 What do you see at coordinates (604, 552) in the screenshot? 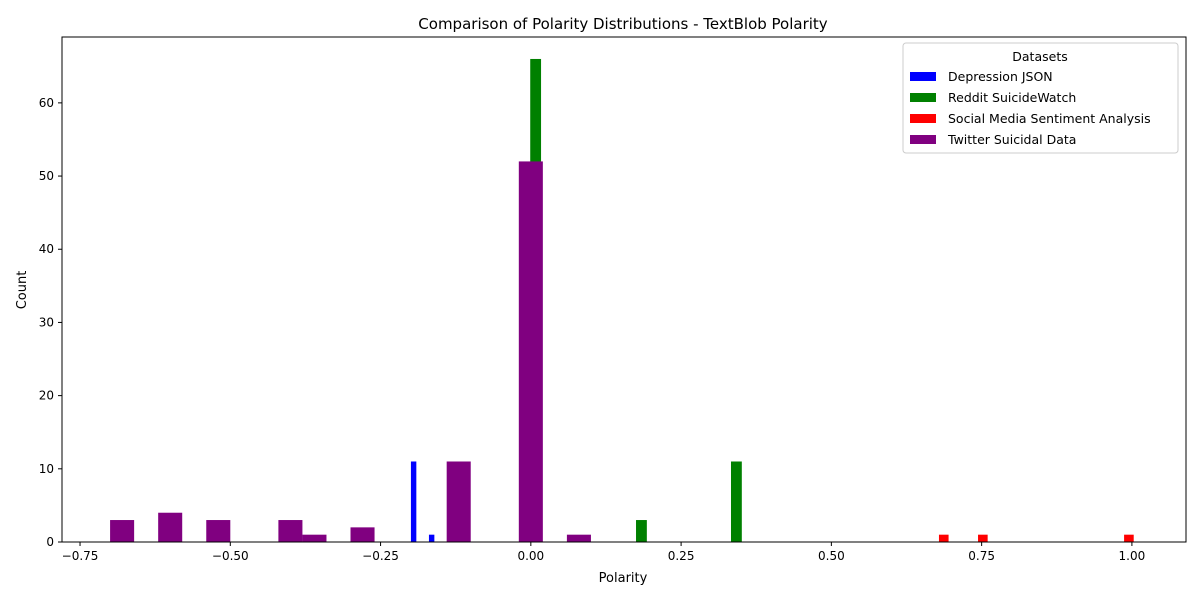
I see `x-axis: −0.75 −0.50 −0.25 0.00 0.25 0.50 0.75 1.00` at bounding box center [604, 552].